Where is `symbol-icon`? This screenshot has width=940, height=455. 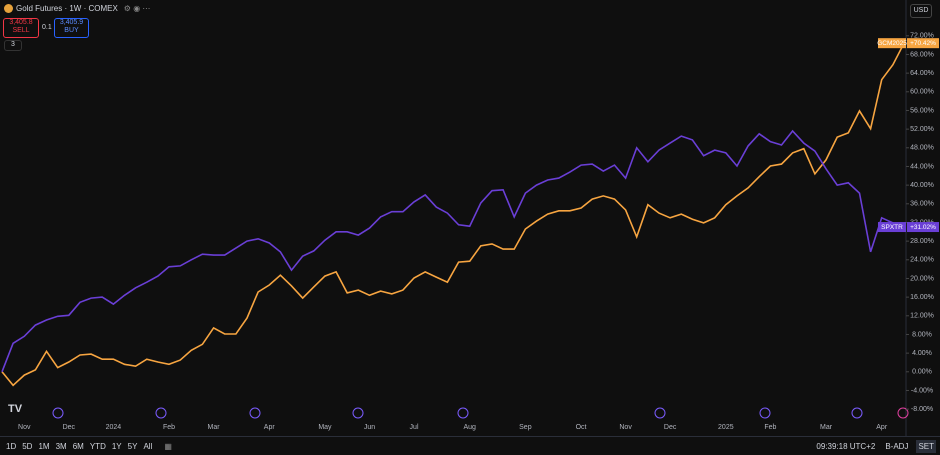 symbol-icon is located at coordinates (8, 8).